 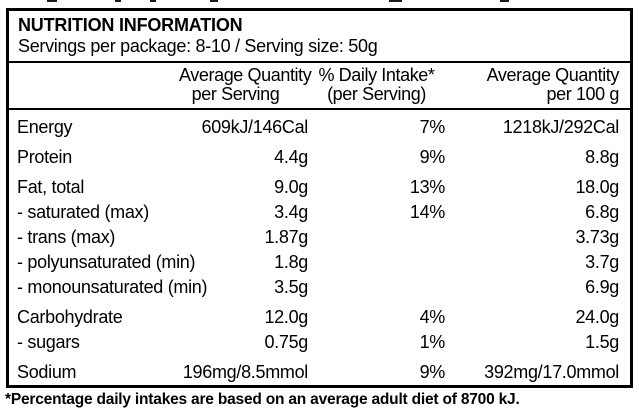 I want to click on col-header-per-serving: Average Quantity per Serving, so click(x=245, y=84).